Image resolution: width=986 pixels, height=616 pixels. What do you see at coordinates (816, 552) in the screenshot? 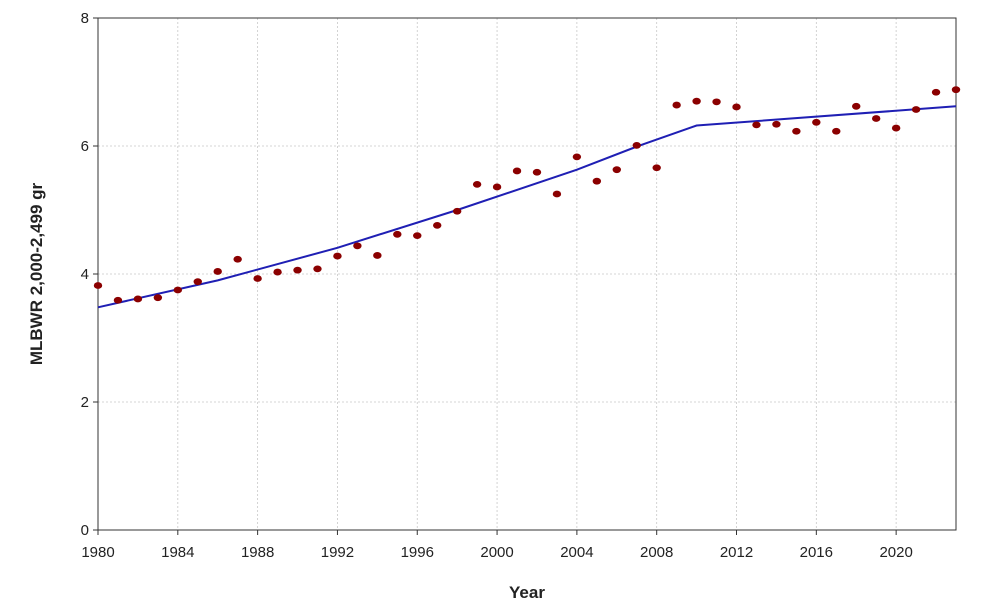
I see `x-tick-label: 2016` at bounding box center [816, 552].